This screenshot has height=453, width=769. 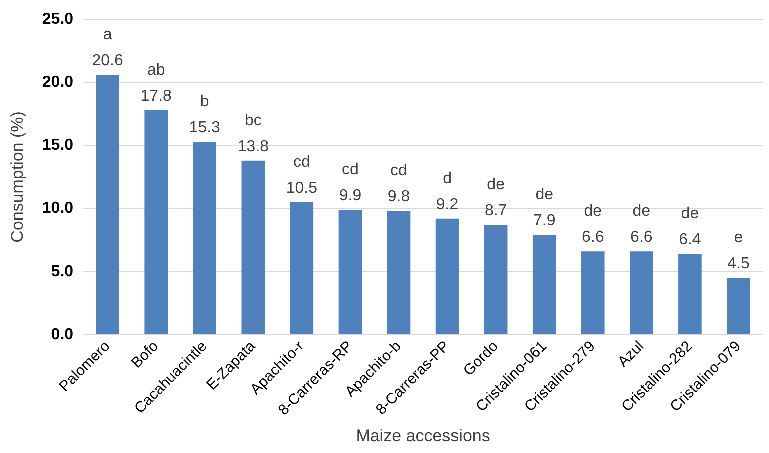 I want to click on annotation: b, so click(x=205, y=101).